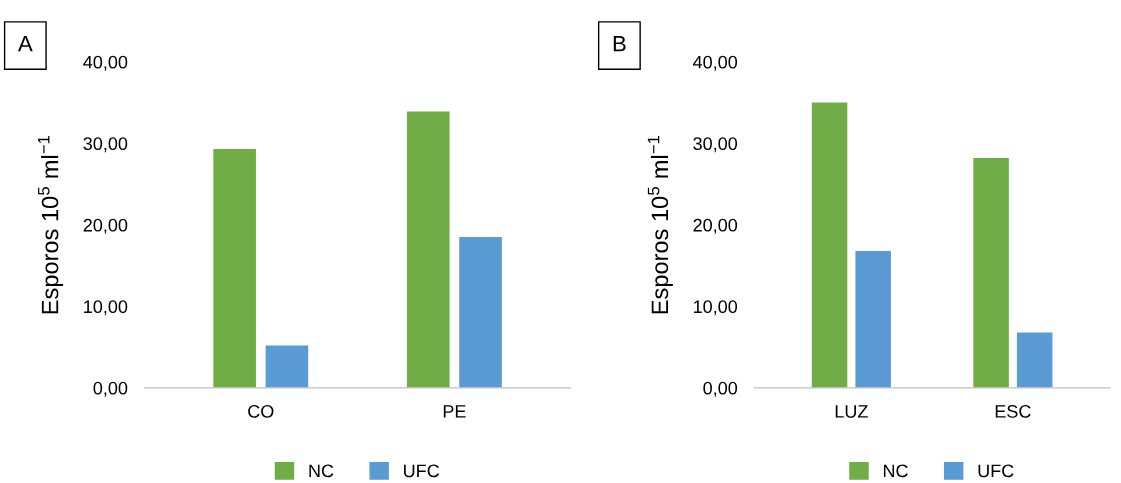 The image size is (1121, 483). Describe the element at coordinates (619, 43) in the screenshot. I see `text: B` at that location.